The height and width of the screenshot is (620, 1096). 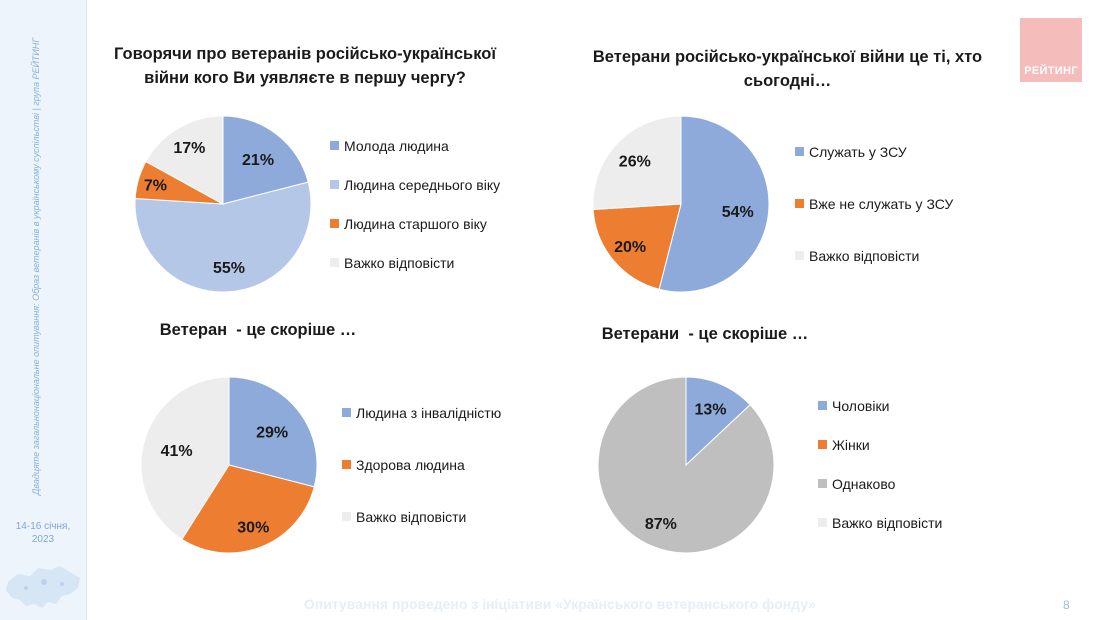 What do you see at coordinates (661, 524) in the screenshot?
I see `slice-data-label: 87%` at bounding box center [661, 524].